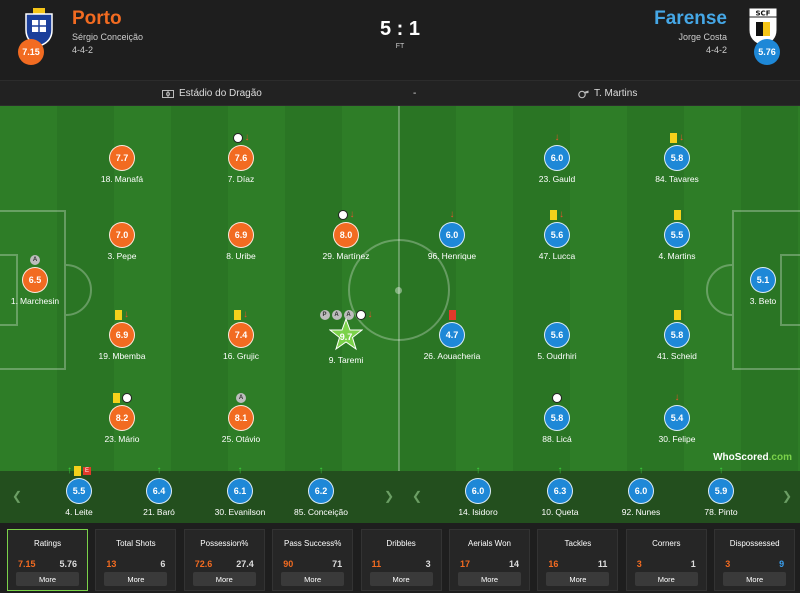 Image resolution: width=800 pixels, height=593 pixels. I want to click on away-player: 4.7 26. Aouacheria, so click(452, 335).